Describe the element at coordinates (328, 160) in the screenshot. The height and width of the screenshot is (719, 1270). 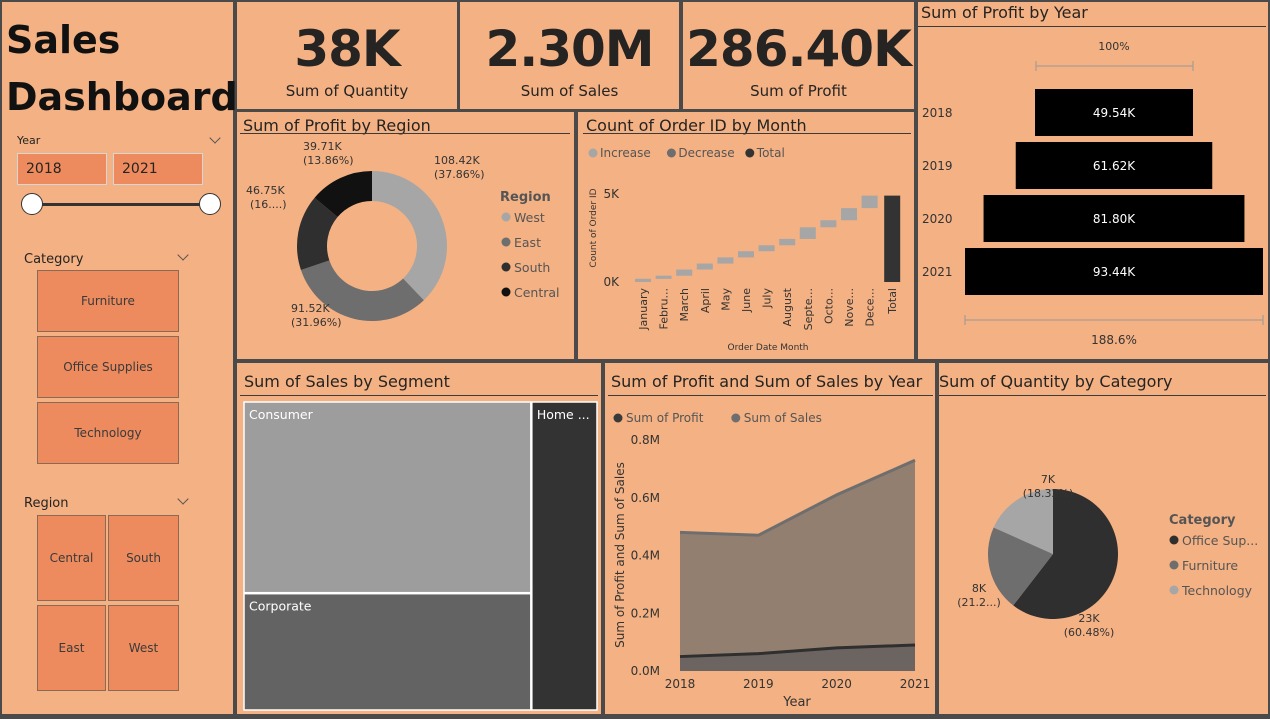
I see `donut-pct-label: (13.86%)` at that location.